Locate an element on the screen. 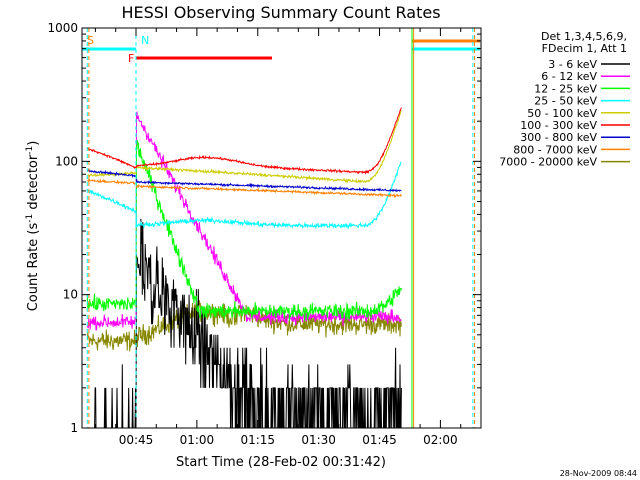  legend-header-line-2: FDecim 1, Att 1 is located at coordinates (584, 48).